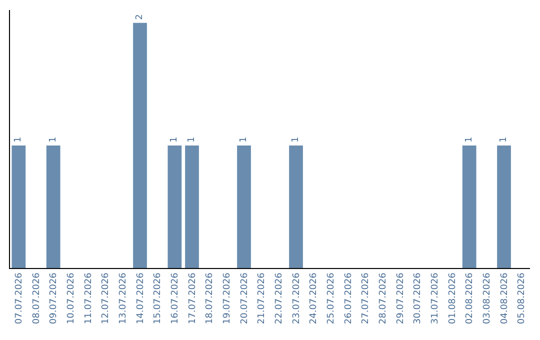  I want to click on x-tick-label: 03.08.2026, so click(487, 298).